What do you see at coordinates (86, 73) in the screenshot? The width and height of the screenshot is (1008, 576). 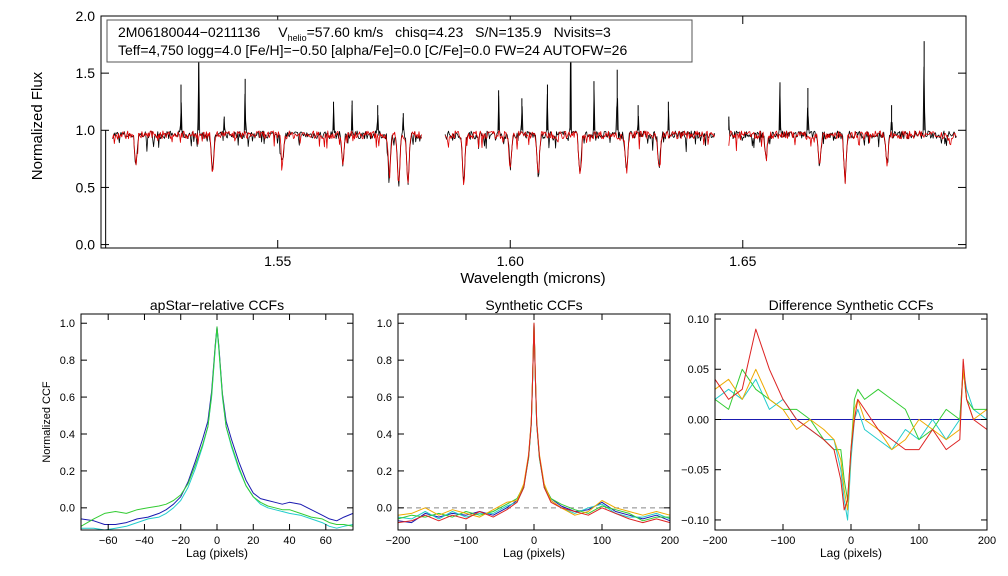 I see `y-tick-label: 1.5` at bounding box center [86, 73].